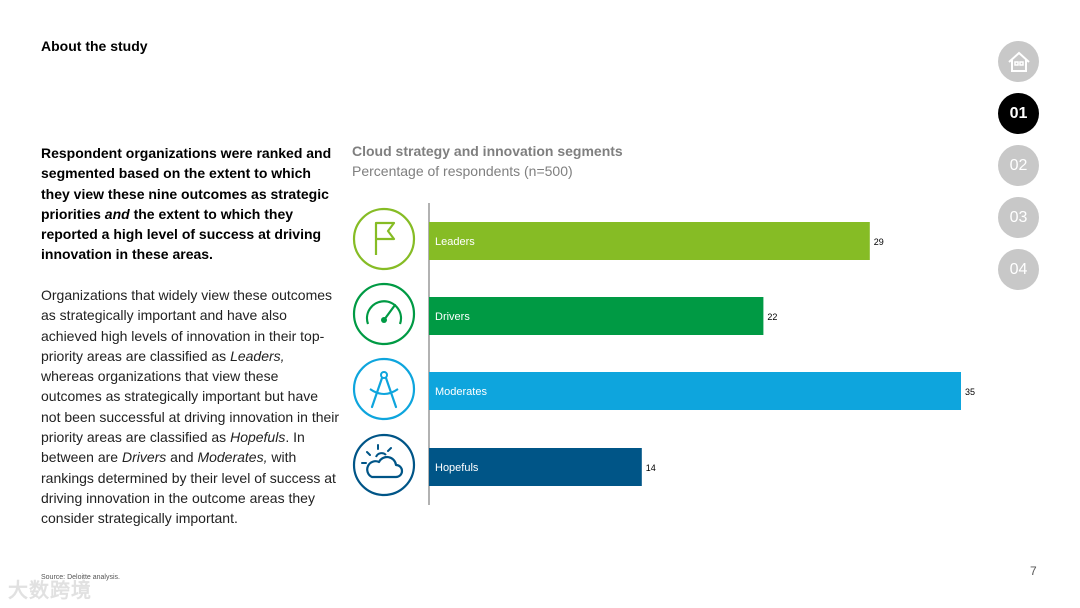  I want to click on cloud-shape, so click(385, 467).